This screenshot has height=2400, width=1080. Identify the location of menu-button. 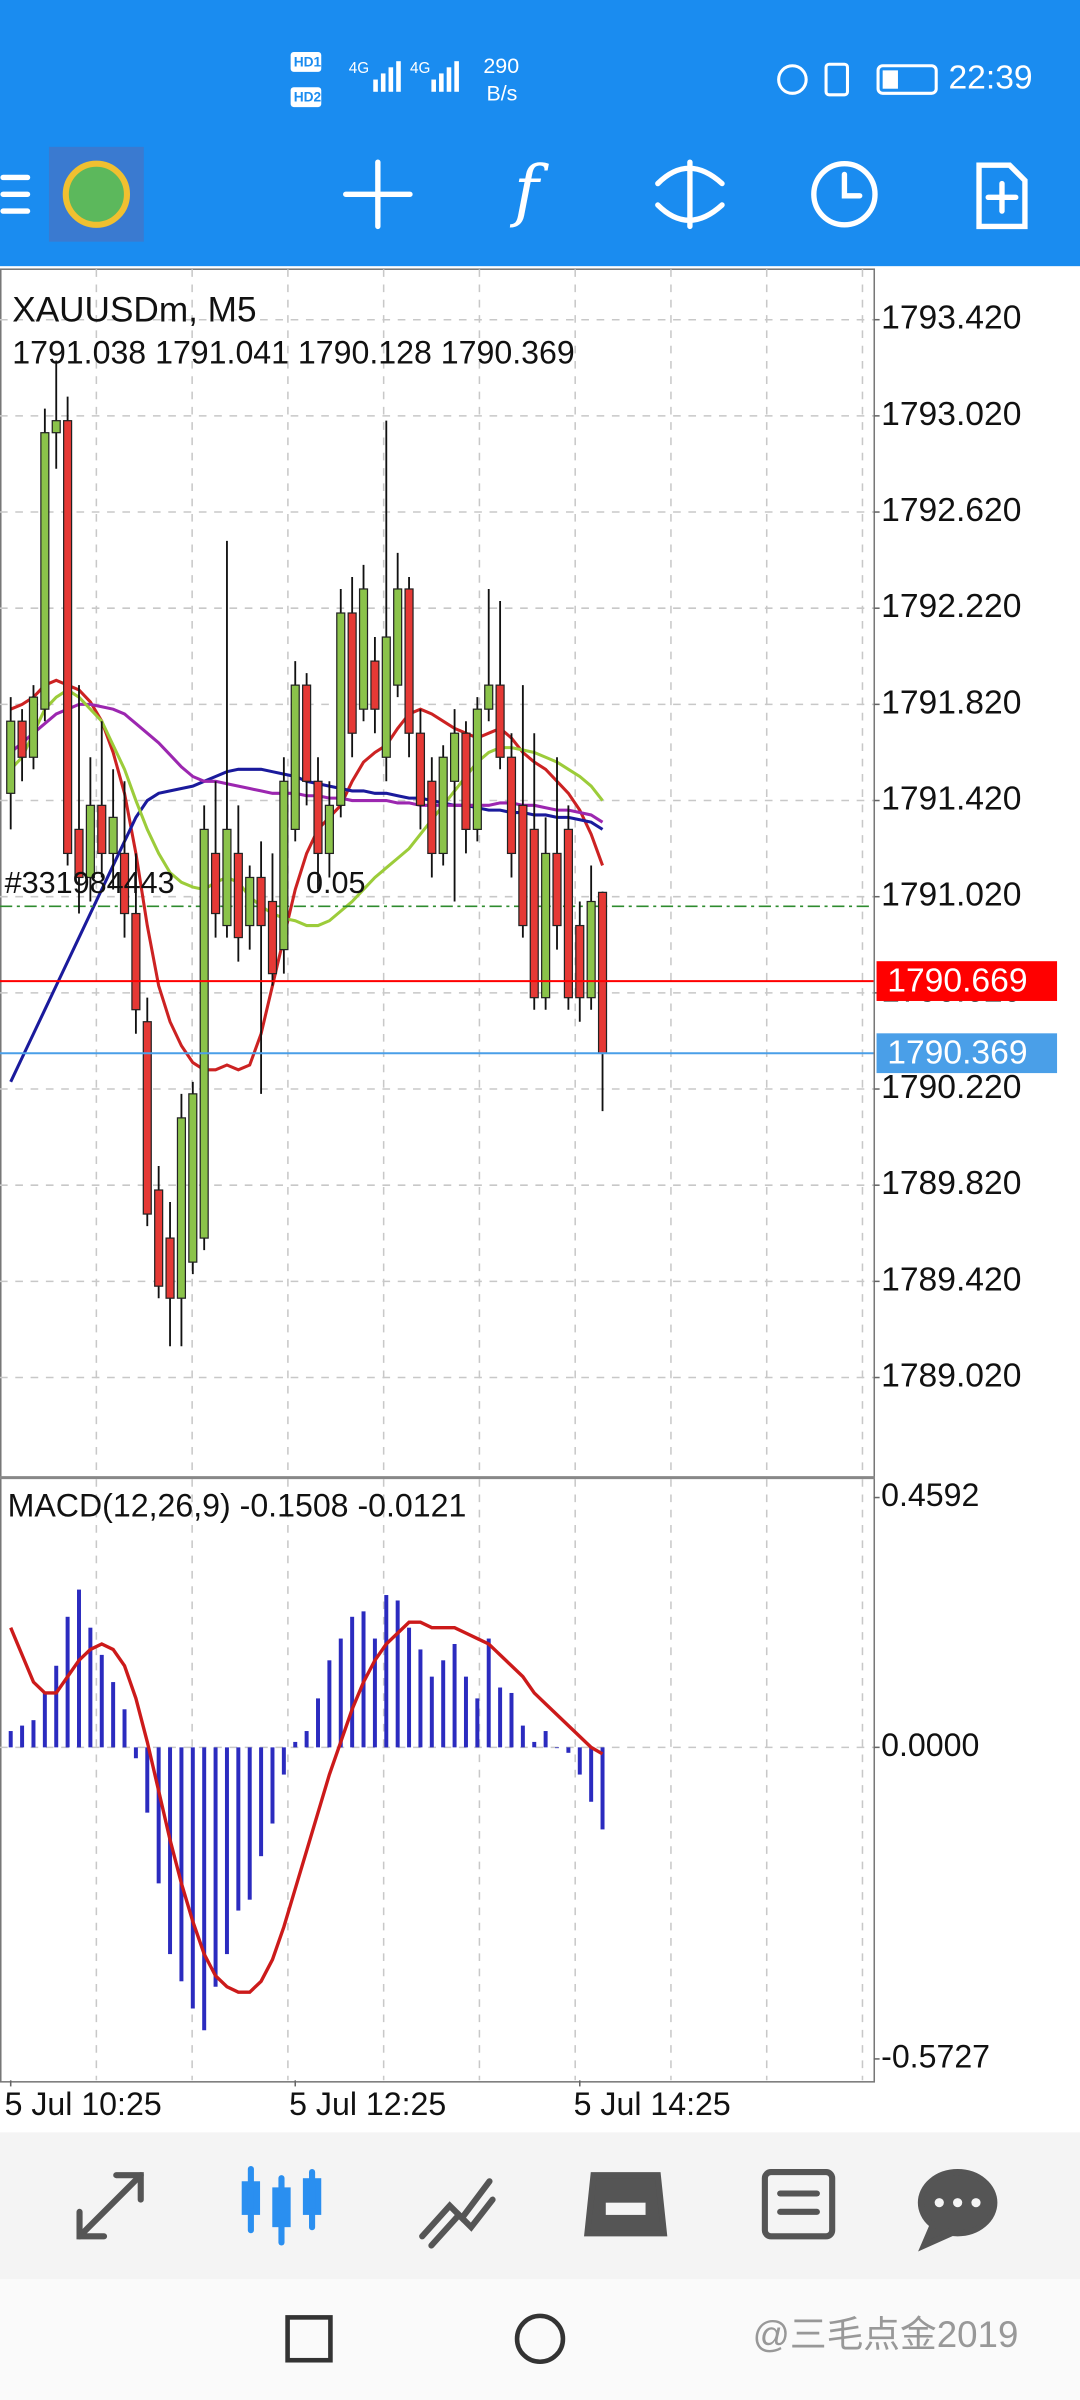
(15, 194).